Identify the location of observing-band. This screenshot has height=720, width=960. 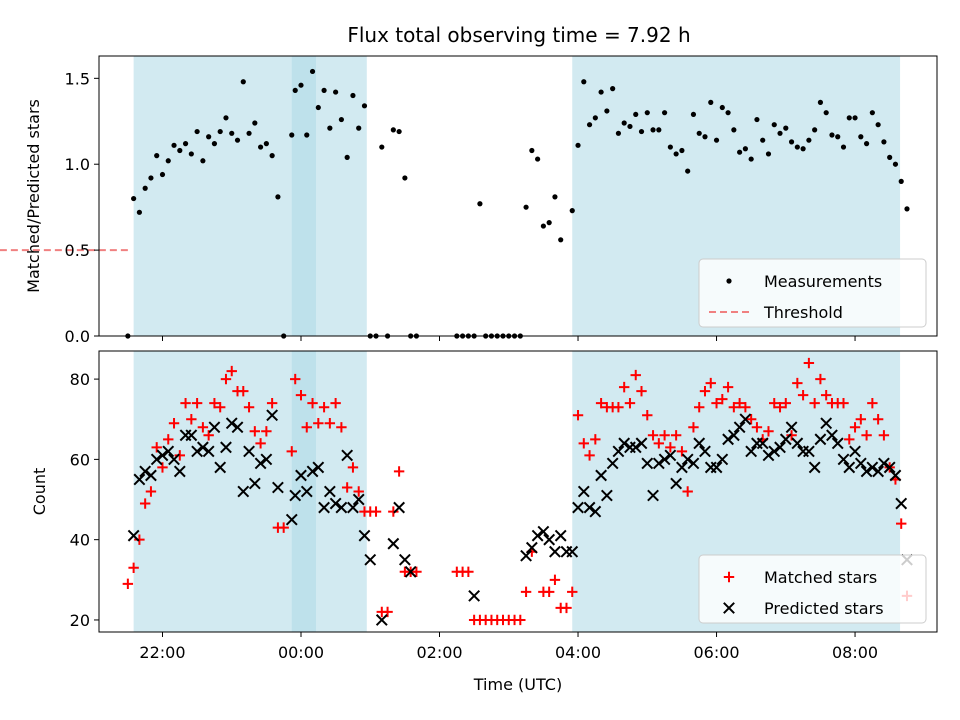
(225, 196).